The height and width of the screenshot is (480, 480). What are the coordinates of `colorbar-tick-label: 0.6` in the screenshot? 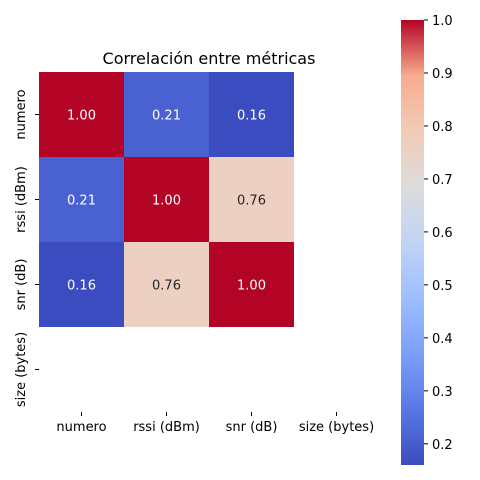 It's located at (442, 233).